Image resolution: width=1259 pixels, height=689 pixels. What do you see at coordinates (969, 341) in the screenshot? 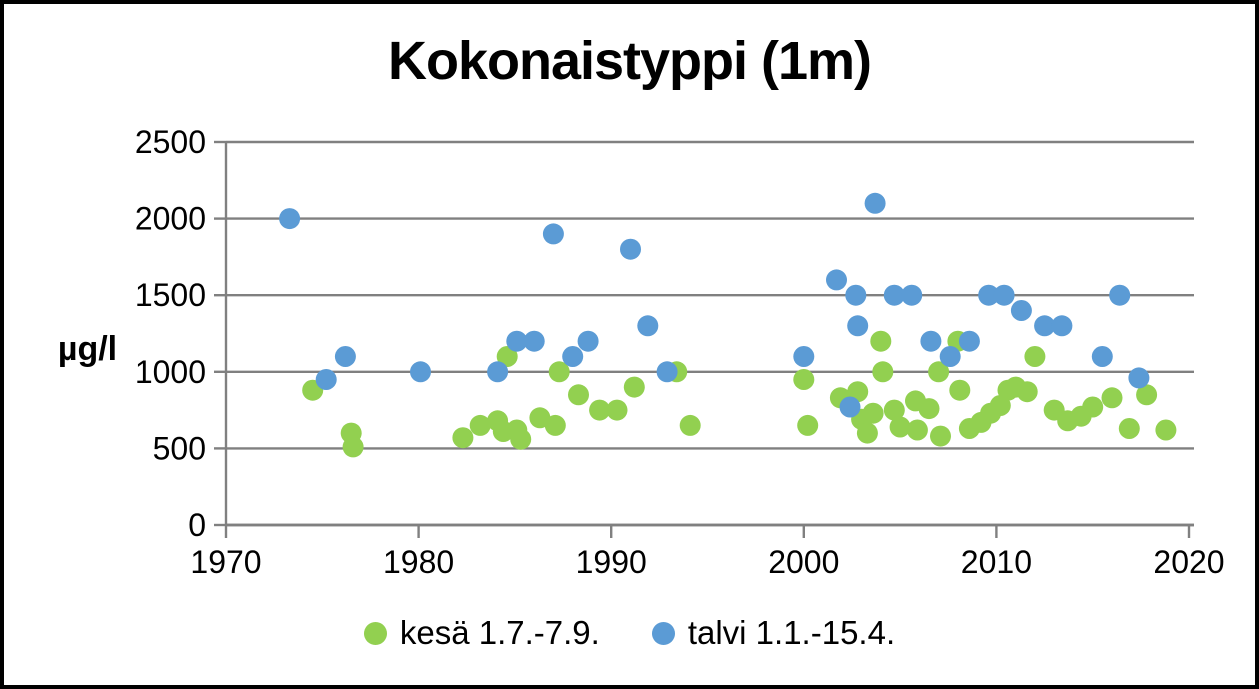
I see `data-point-series2-2008.6` at bounding box center [969, 341].